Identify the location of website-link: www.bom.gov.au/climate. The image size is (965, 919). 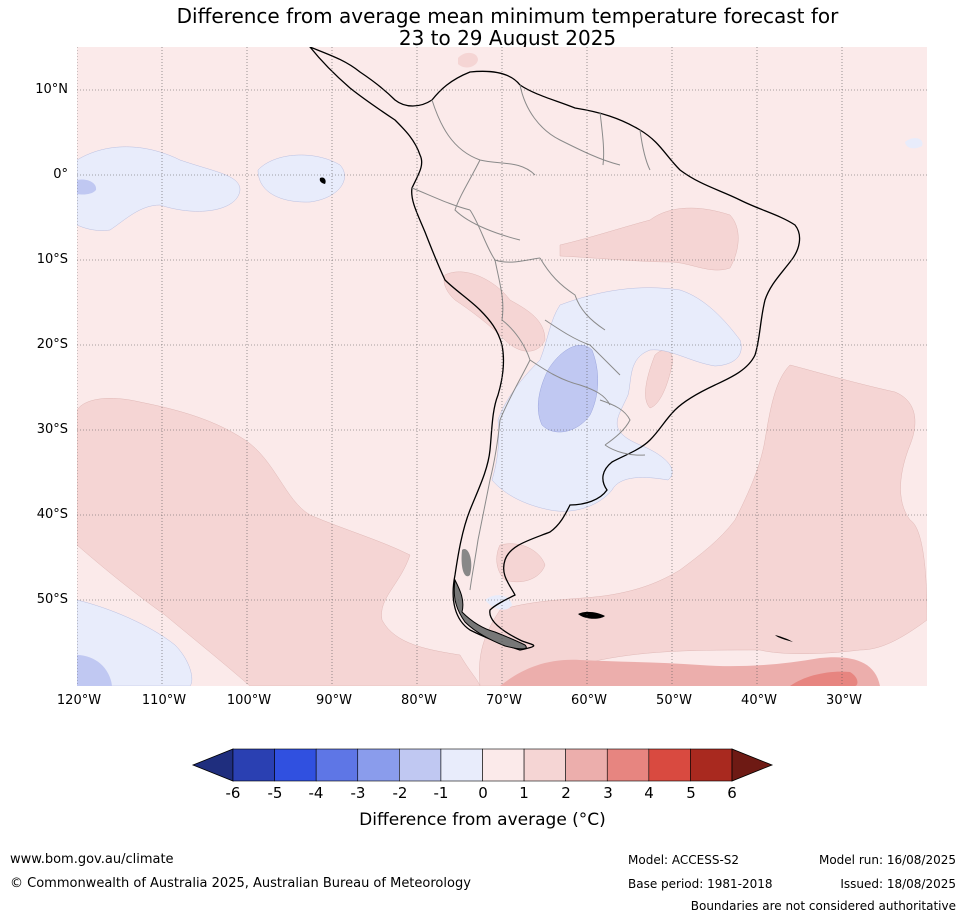
(92, 859).